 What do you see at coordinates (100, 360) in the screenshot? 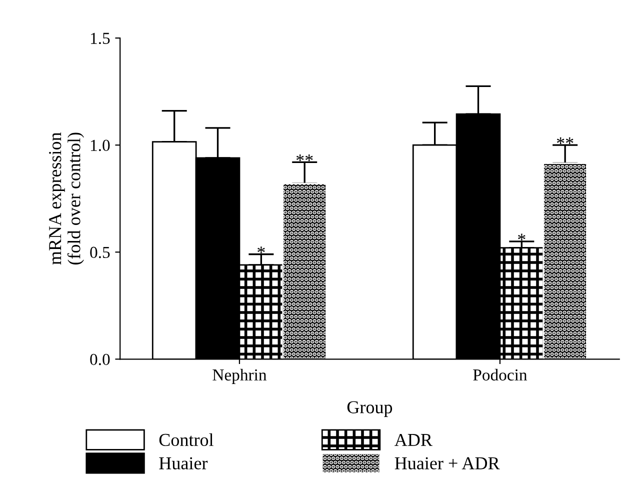
I see `y-tick-label: 0.0` at bounding box center [100, 360].